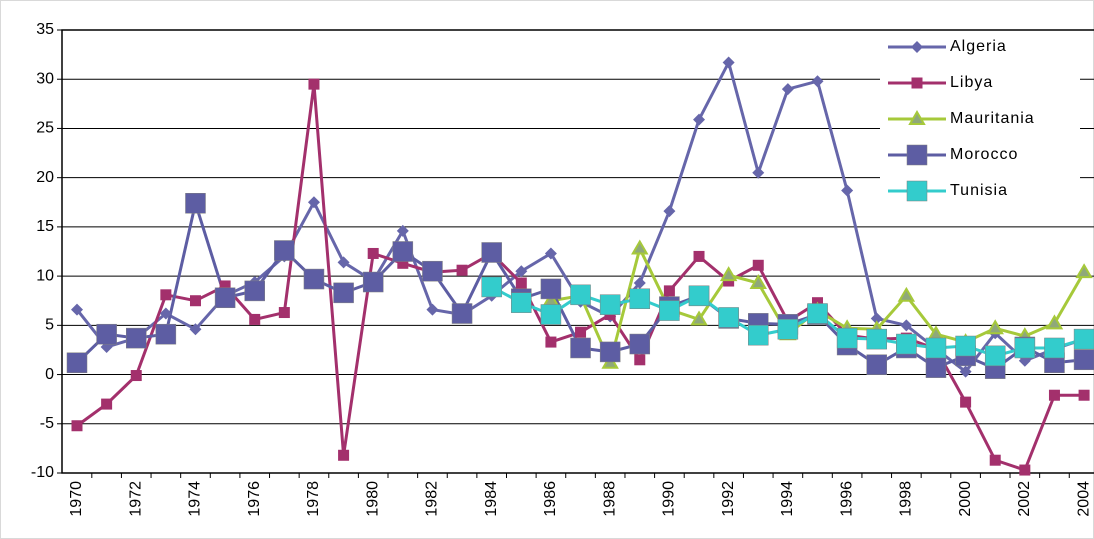  What do you see at coordinates (984, 154) in the screenshot?
I see `legend-label: Morocco` at bounding box center [984, 154].